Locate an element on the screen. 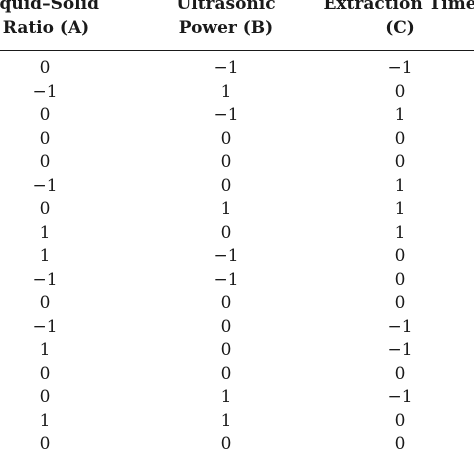  table-row: 0 −1 1 is located at coordinates (237, 116).